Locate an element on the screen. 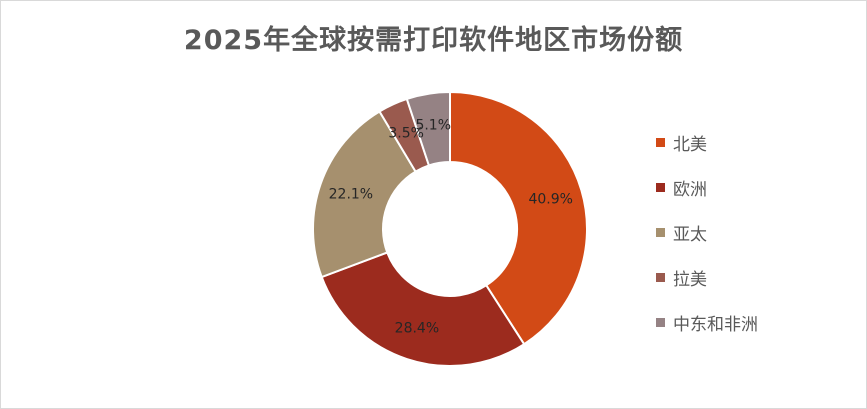 The height and width of the screenshot is (409, 867). legend-label: 拉美 is located at coordinates (690, 280).